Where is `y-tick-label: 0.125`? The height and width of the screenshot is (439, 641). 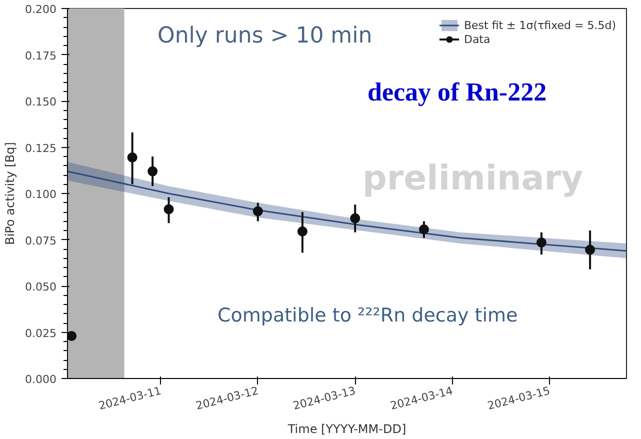
y-tick-label: 0.125 is located at coordinates (41, 148).